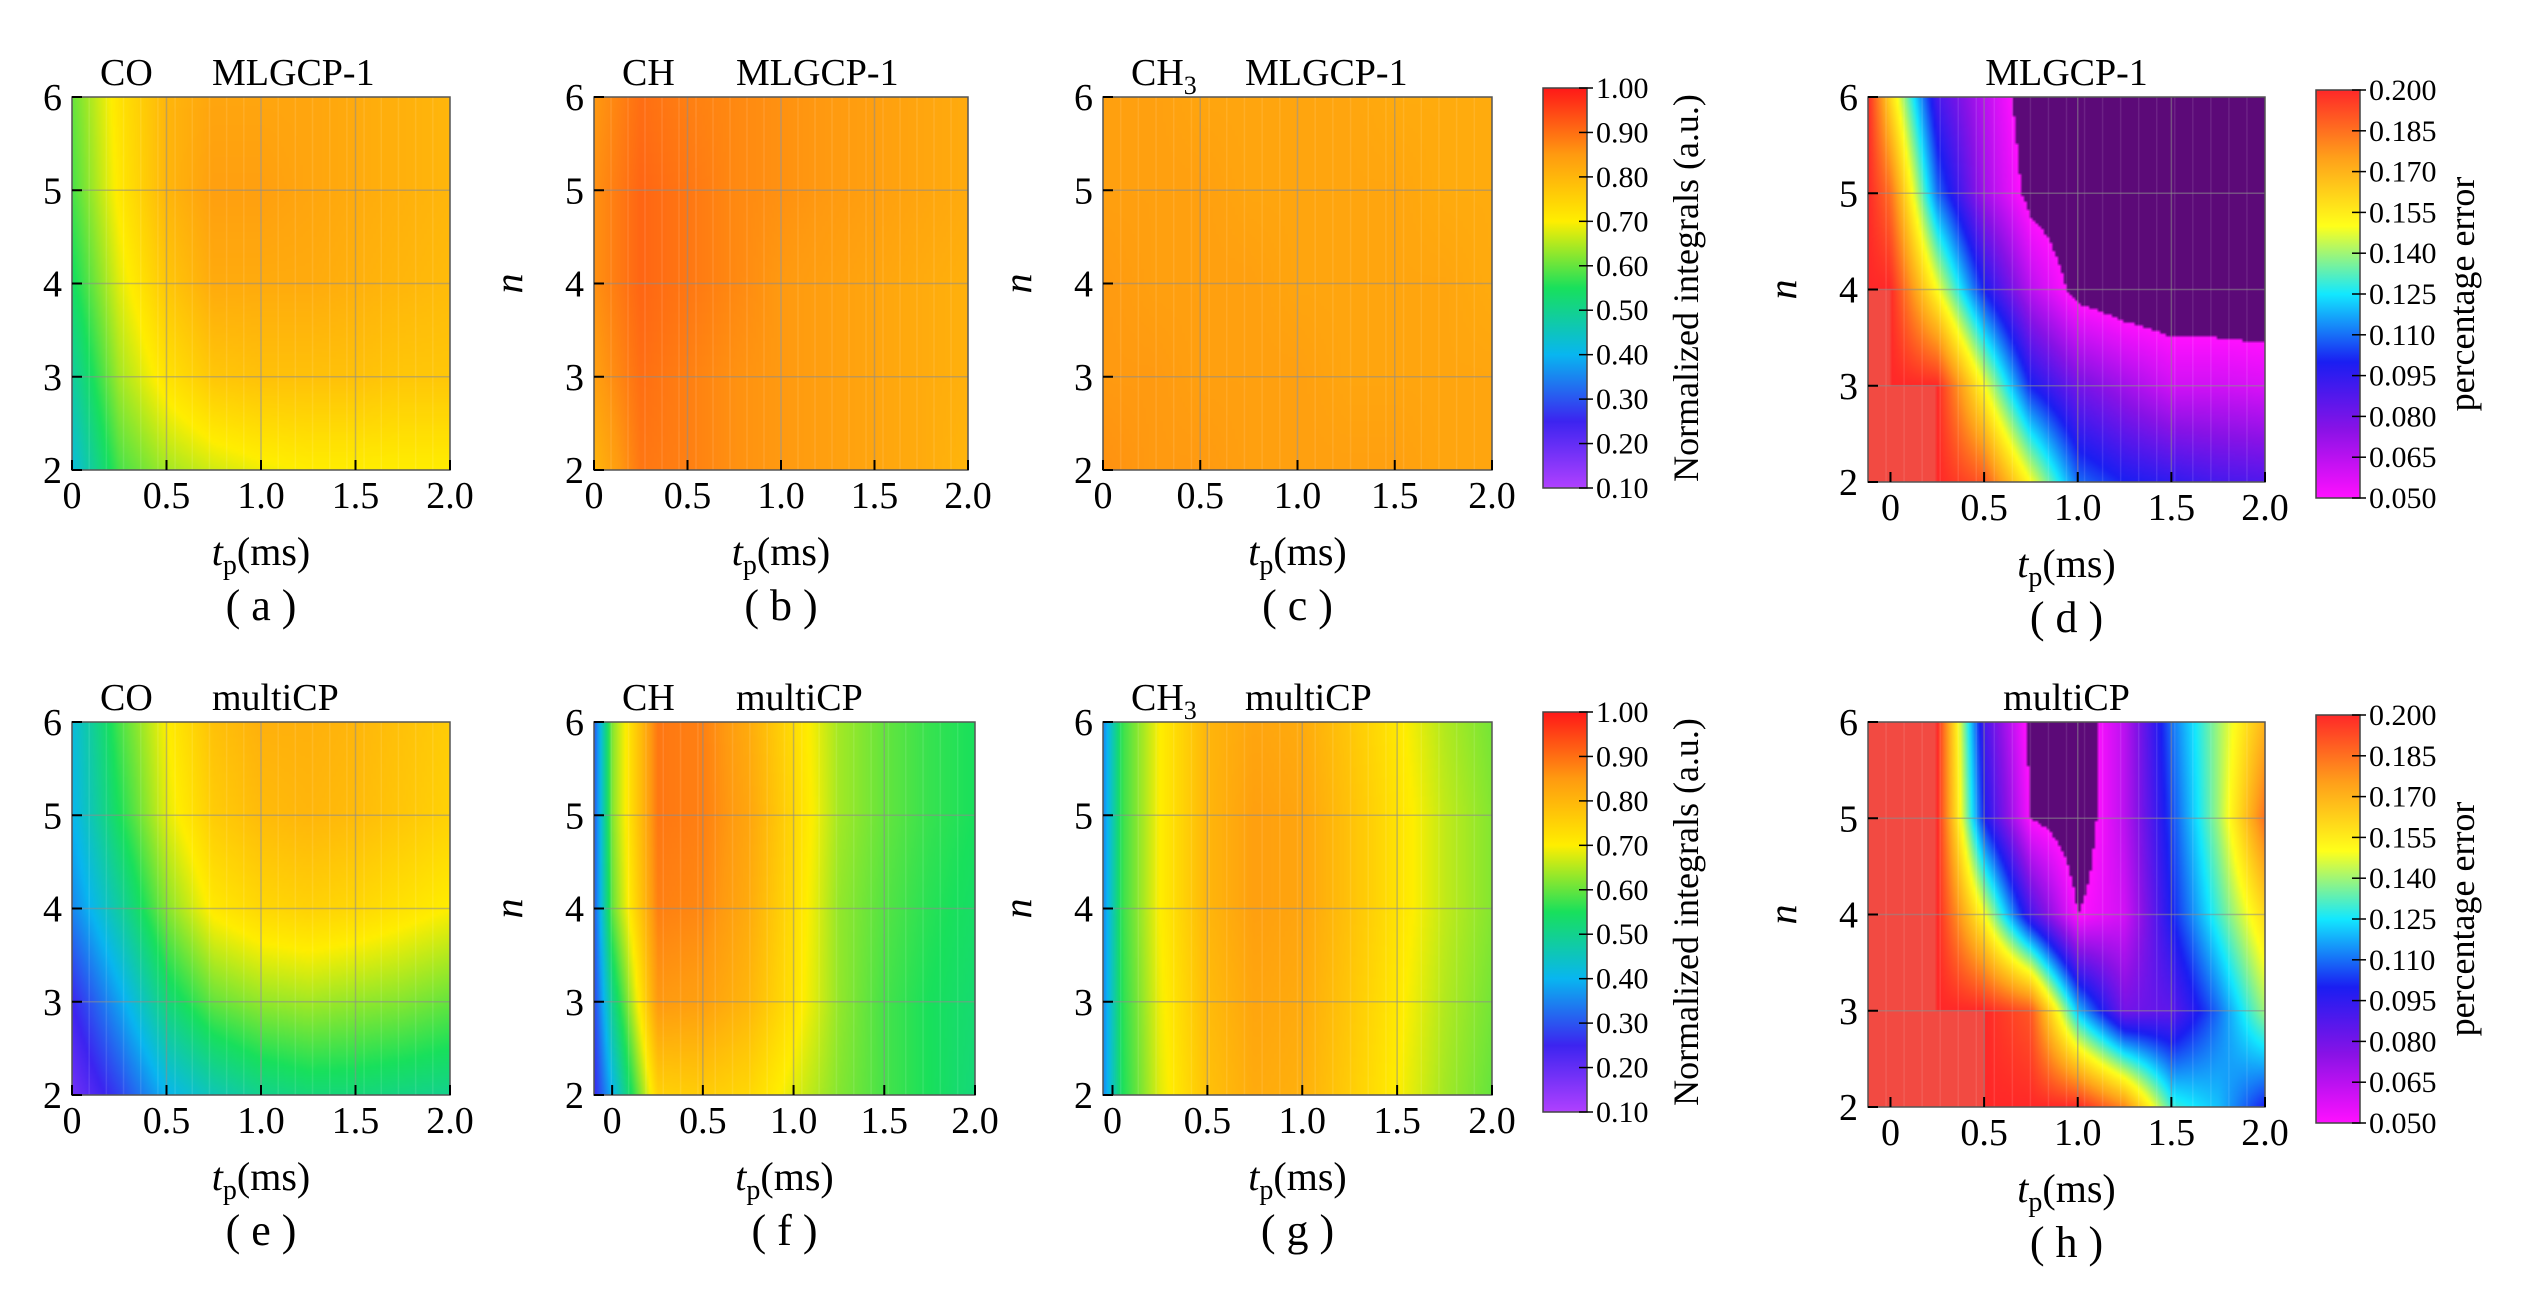 This screenshot has width=2525, height=1290. Describe the element at coordinates (2403, 172) in the screenshot. I see `colorbar-tick-label: 0.170` at that location.